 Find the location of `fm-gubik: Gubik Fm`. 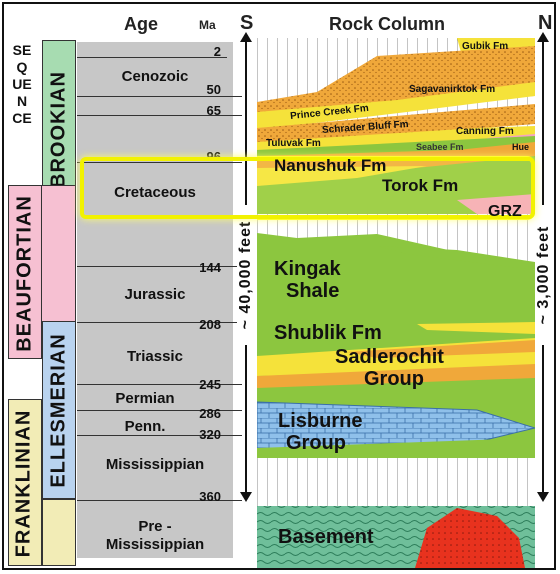

fm-gubik: Gubik Fm is located at coordinates (485, 46).